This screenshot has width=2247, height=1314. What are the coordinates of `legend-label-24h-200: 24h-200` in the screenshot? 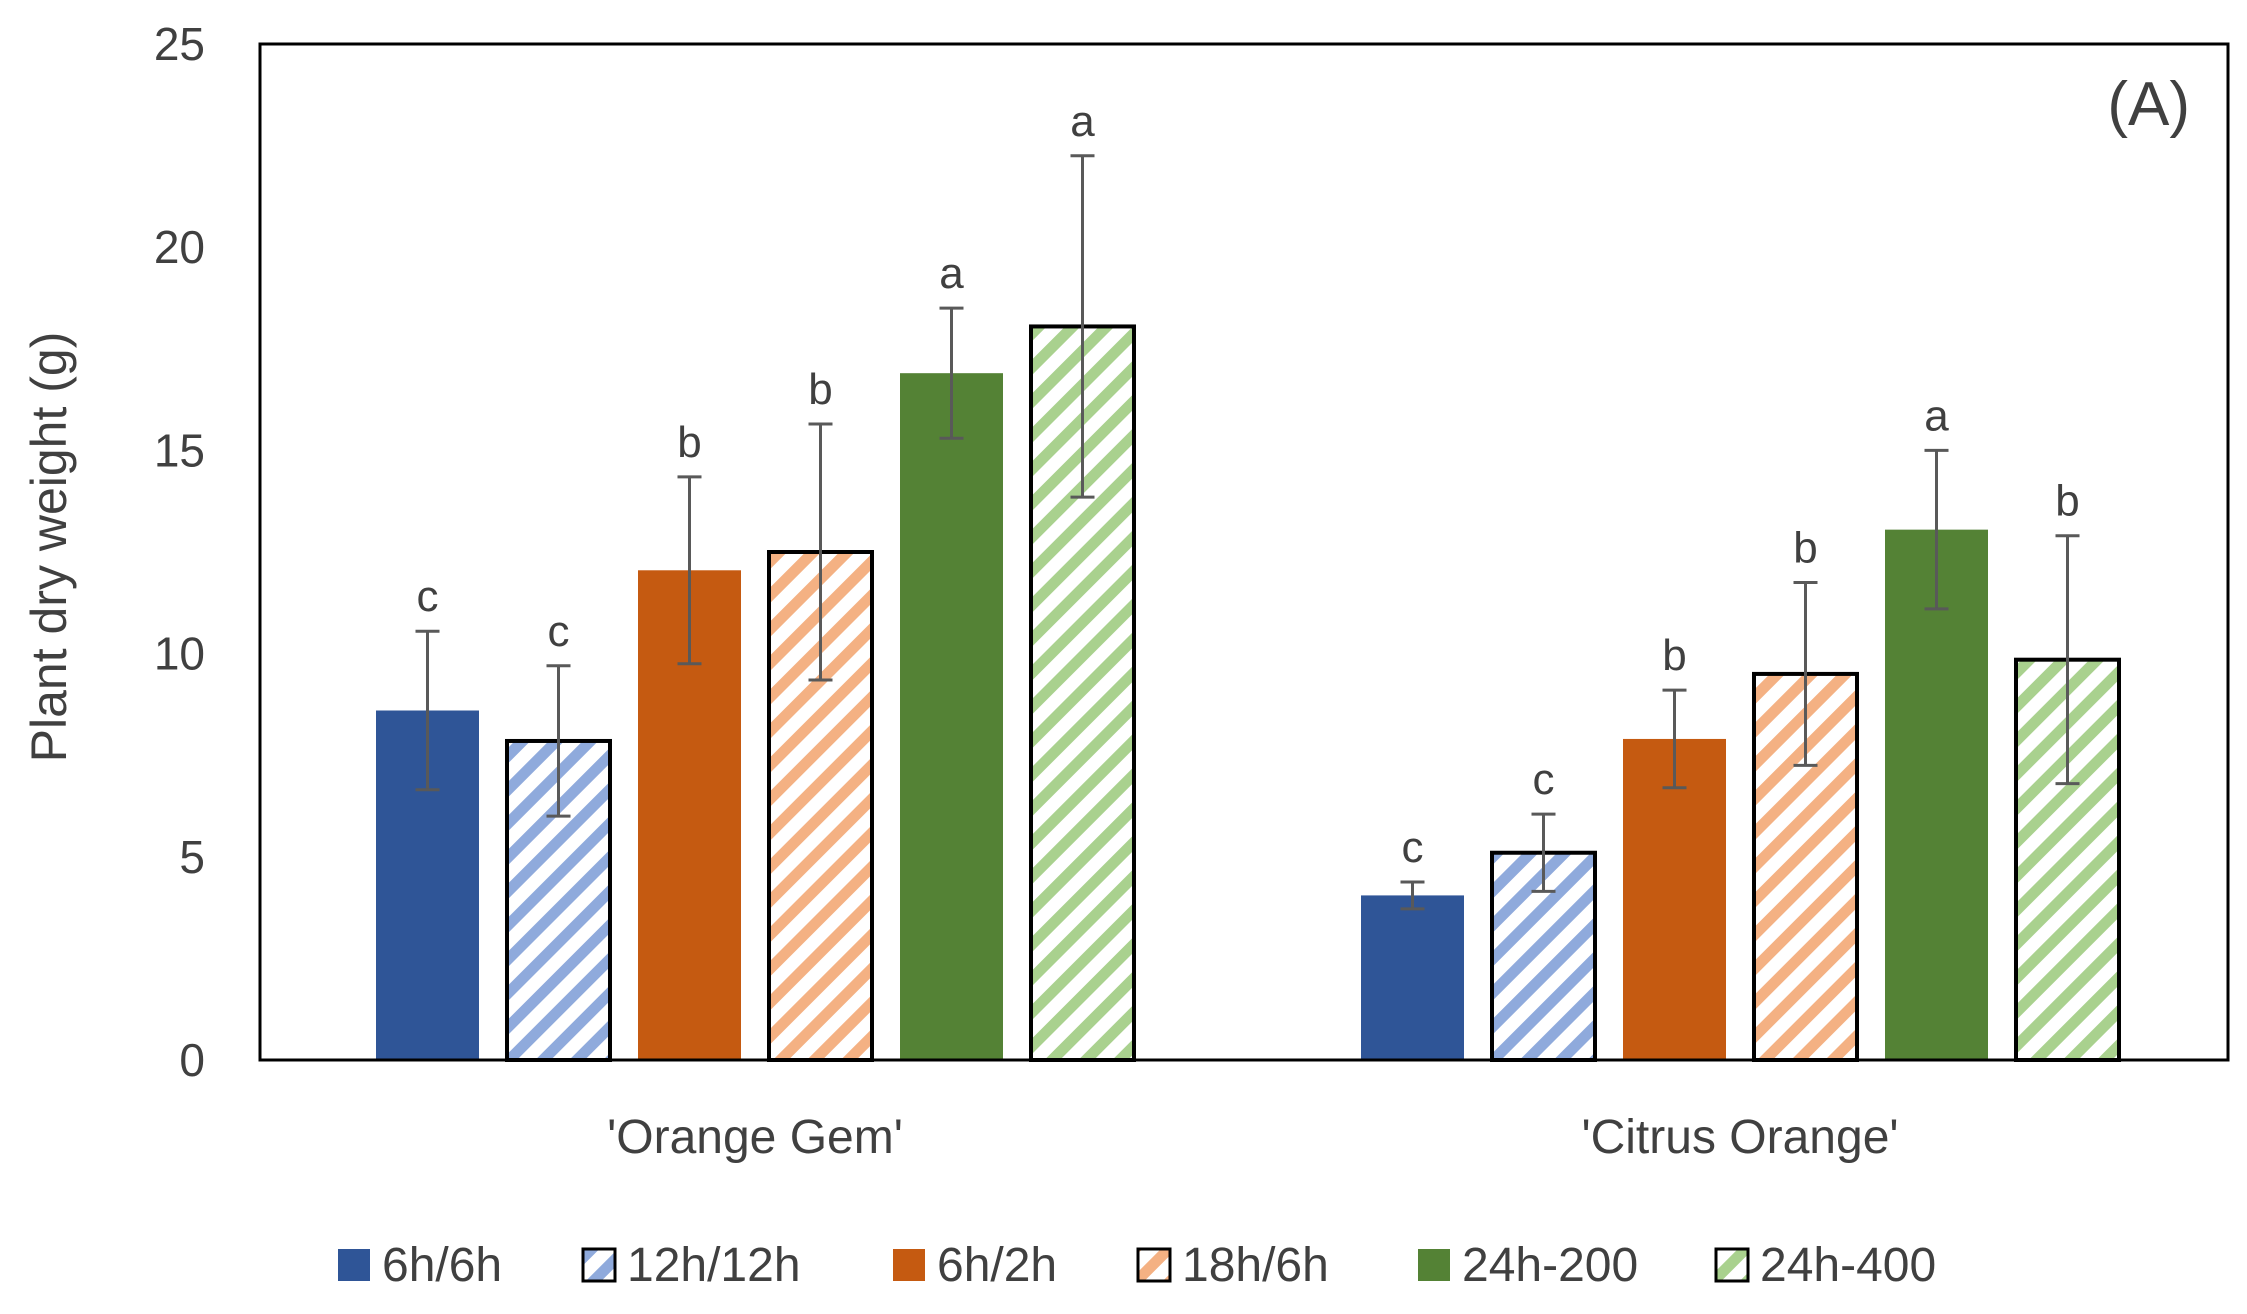 It's located at (1550, 1265).